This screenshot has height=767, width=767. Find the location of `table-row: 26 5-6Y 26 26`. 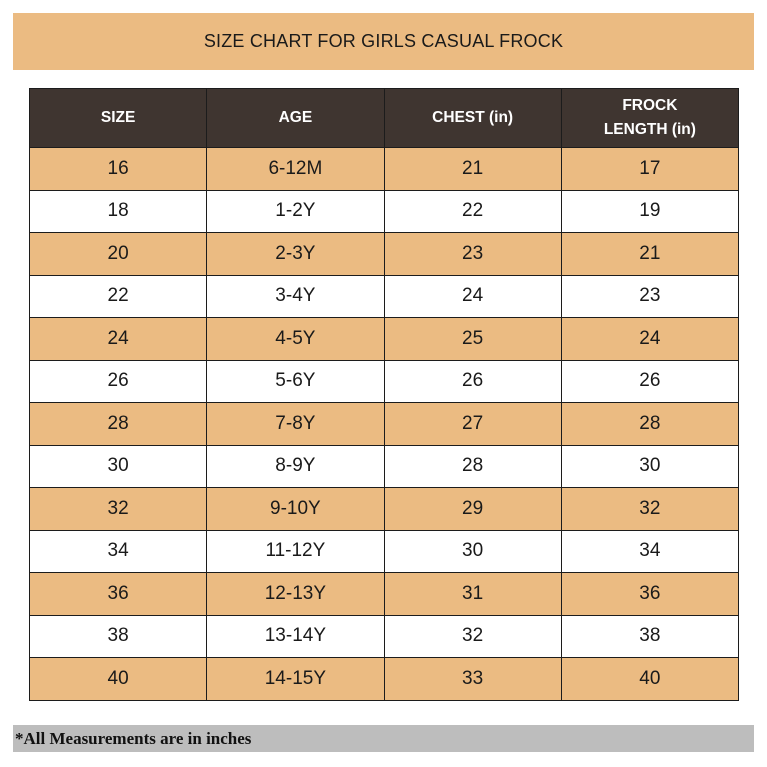

table-row: 26 5-6Y 26 26 is located at coordinates (384, 381).